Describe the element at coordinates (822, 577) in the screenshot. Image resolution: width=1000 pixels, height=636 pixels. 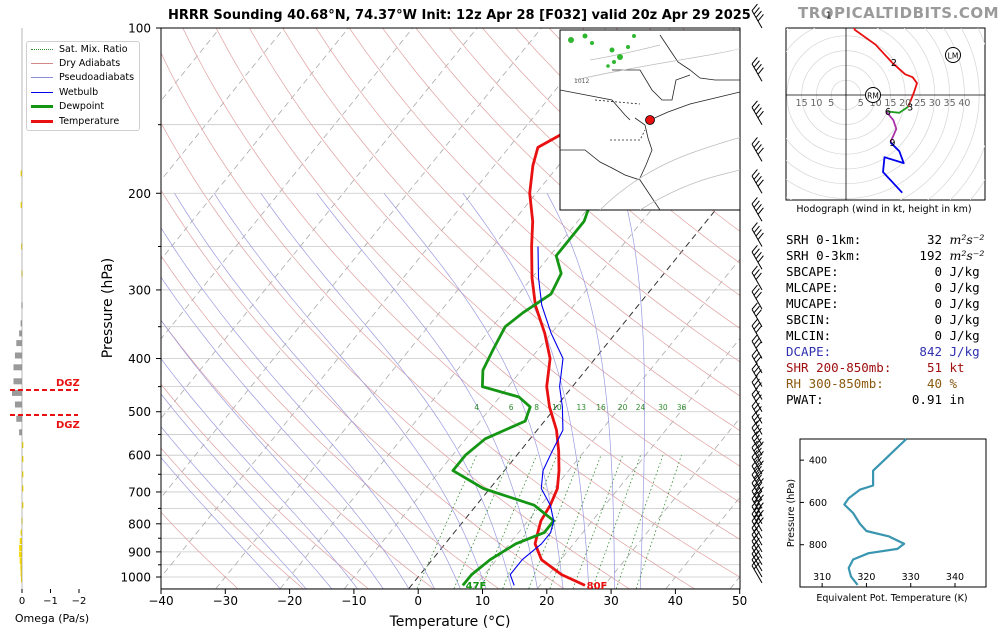
I see `theta-x-tick-label: 310` at that location.